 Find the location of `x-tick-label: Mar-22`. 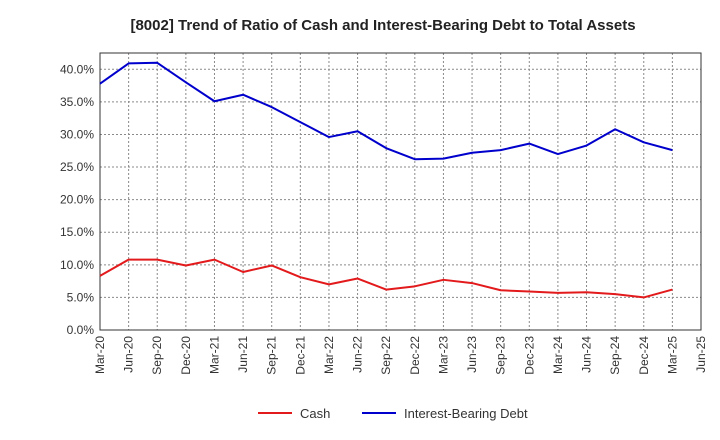

x-tick-label: Mar-22 is located at coordinates (329, 355).